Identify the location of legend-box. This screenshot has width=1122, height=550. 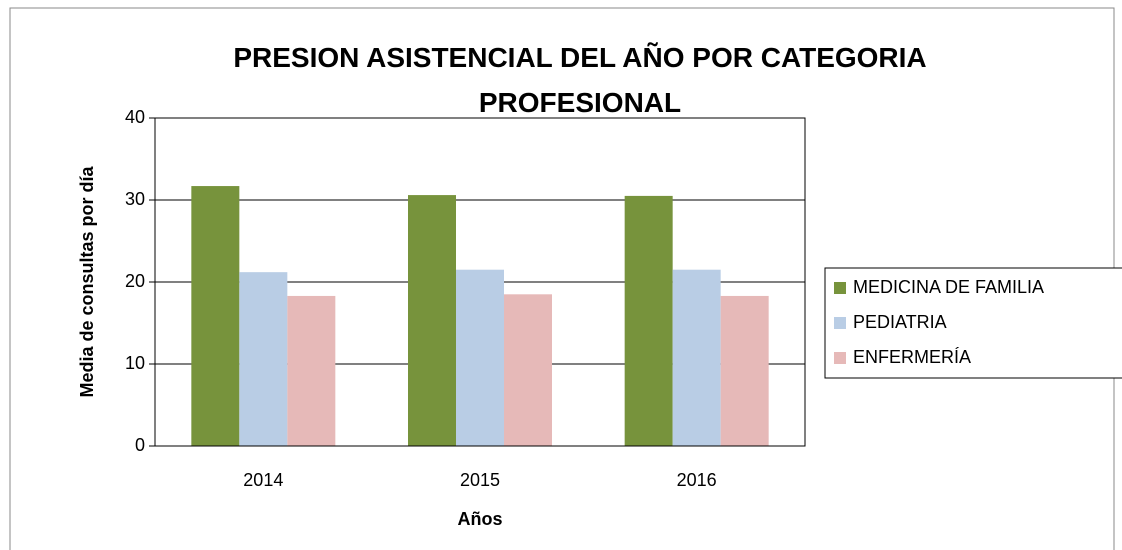
(973, 323).